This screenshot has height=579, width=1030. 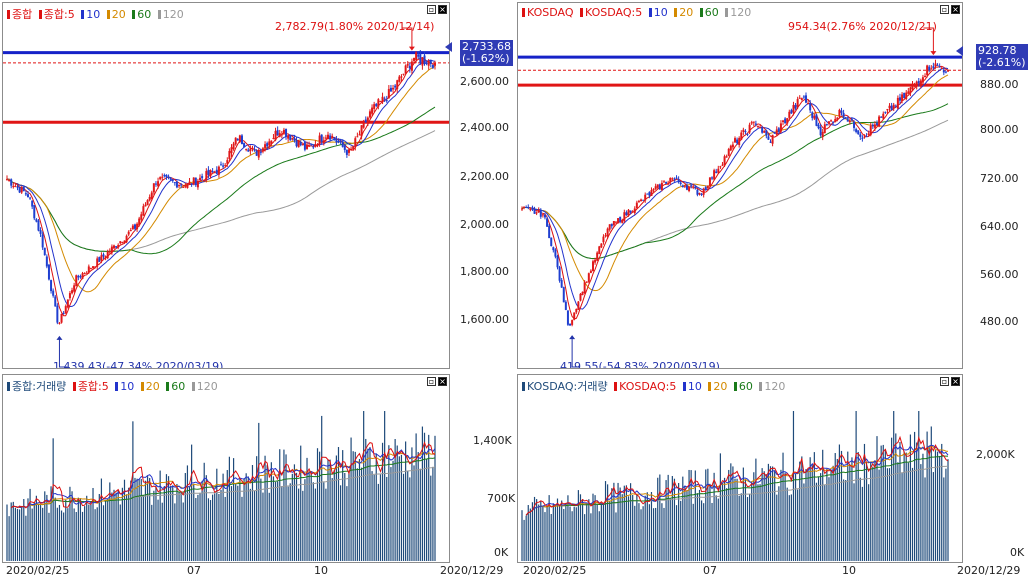 I want to click on kosdaq-volume-chart, so click(x=740, y=468).